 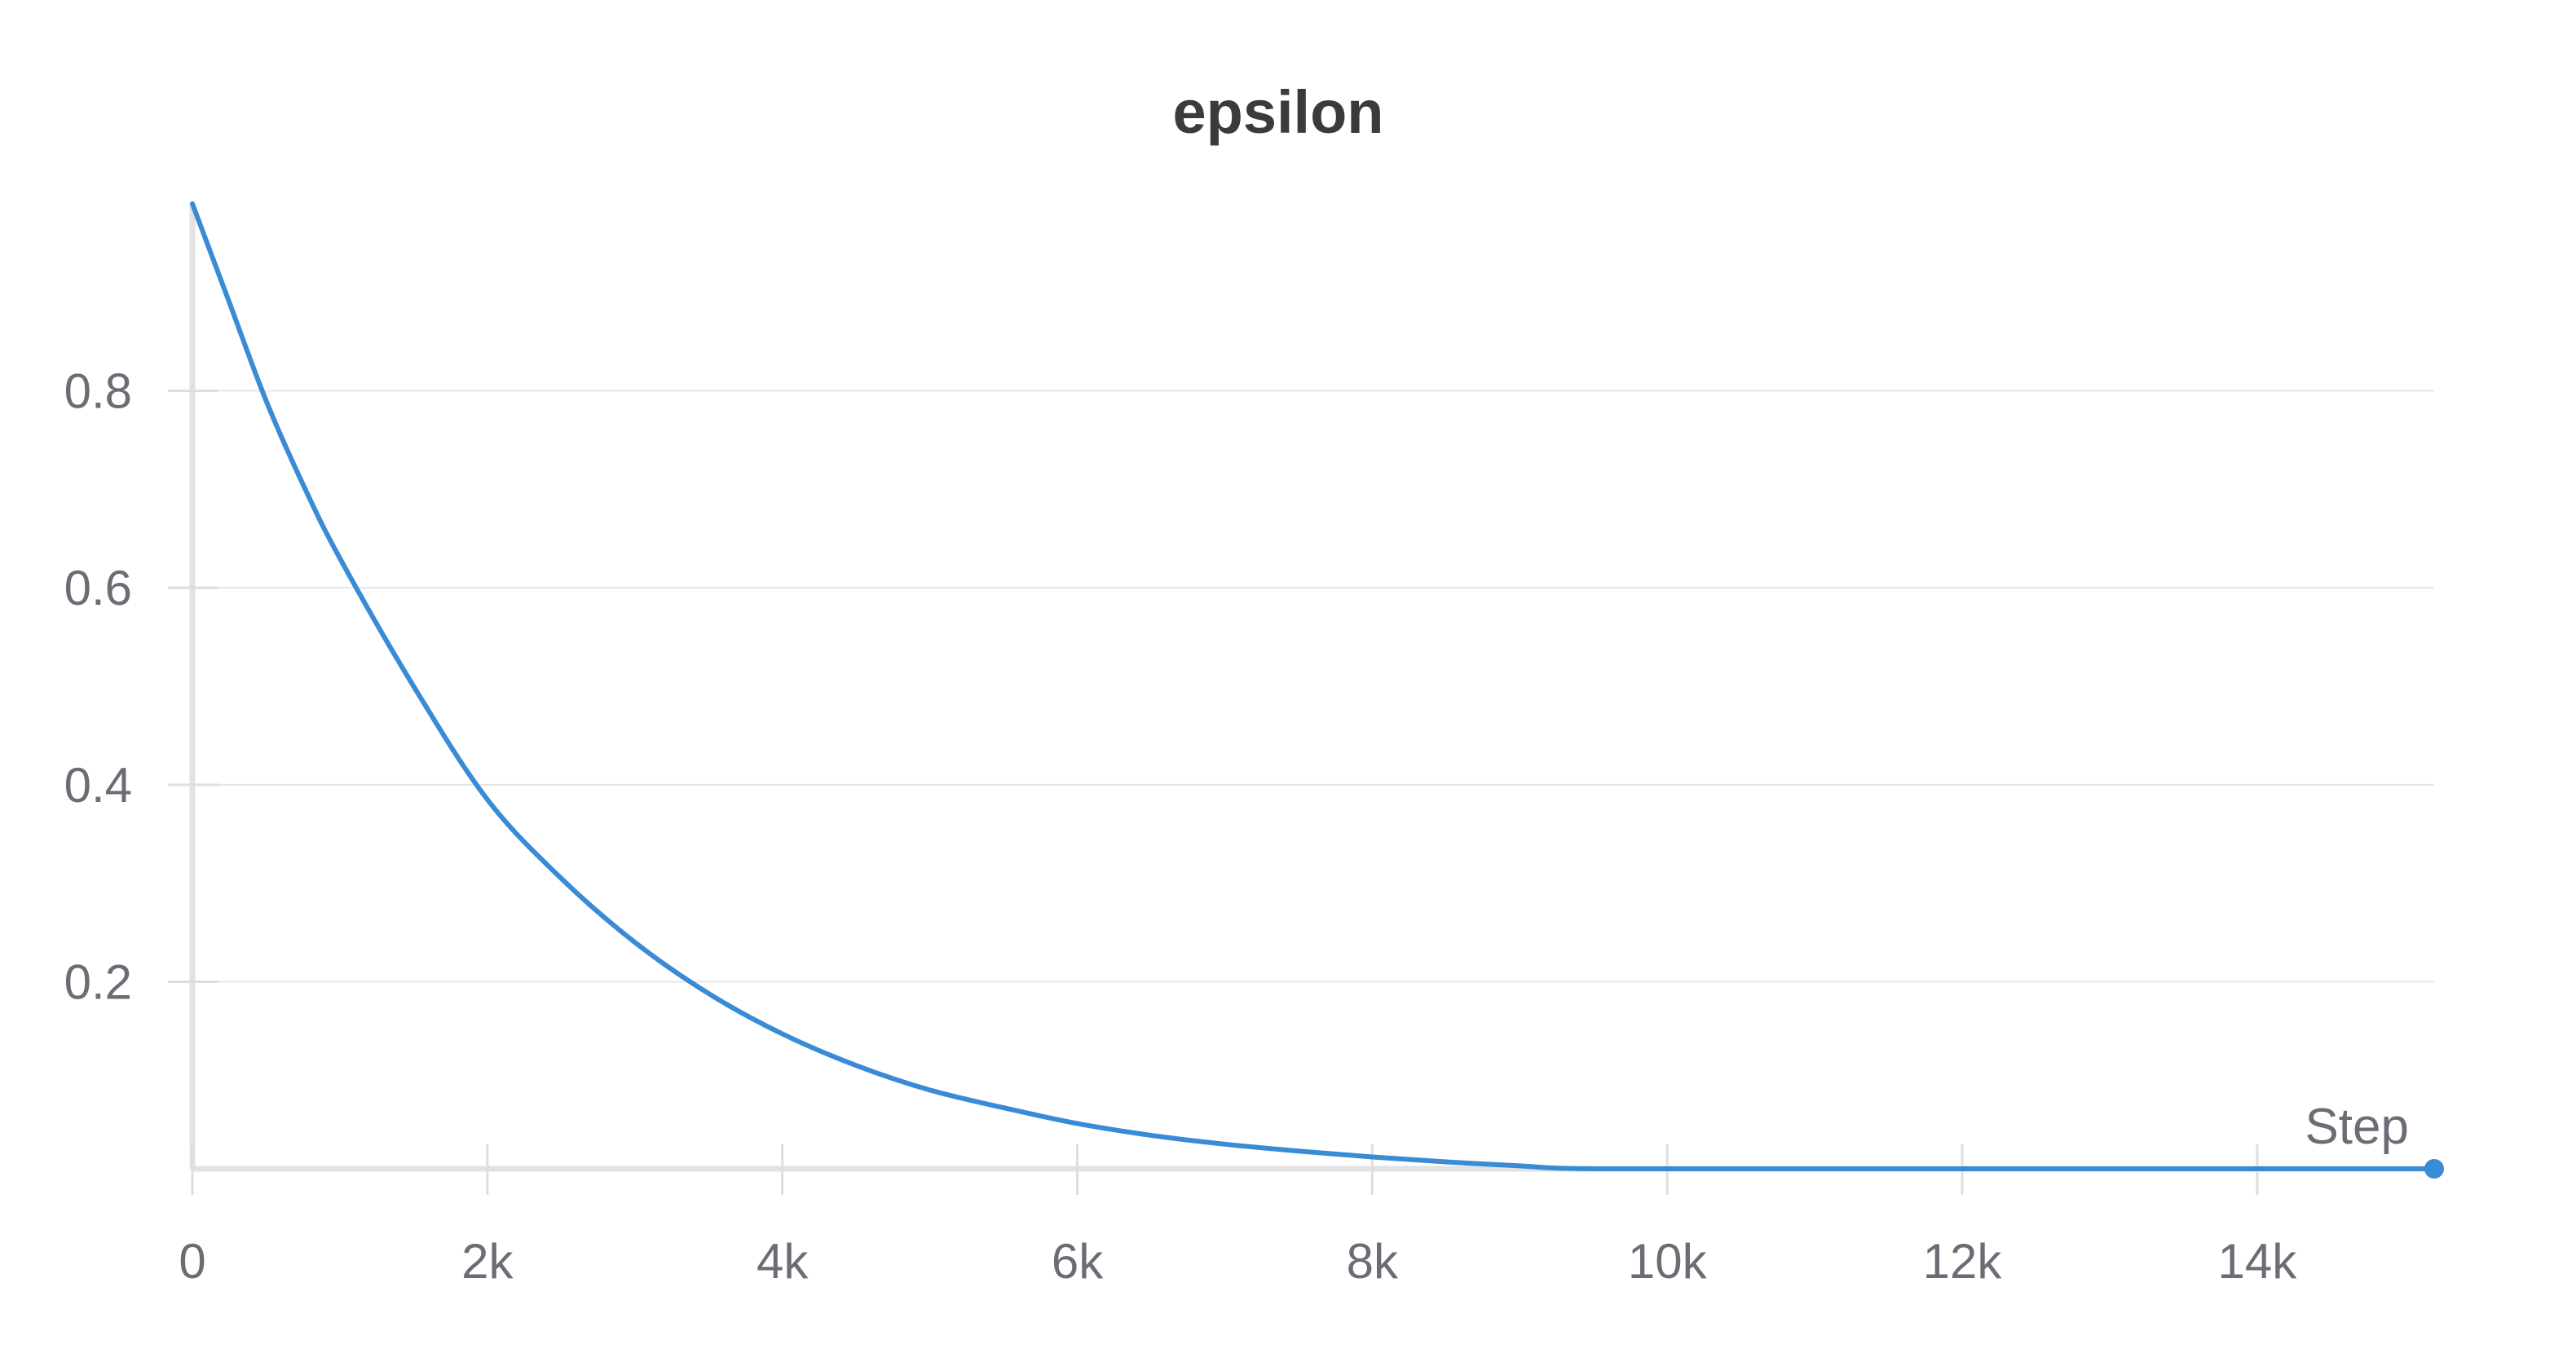 I want to click on series-end-point, so click(x=2434, y=1169).